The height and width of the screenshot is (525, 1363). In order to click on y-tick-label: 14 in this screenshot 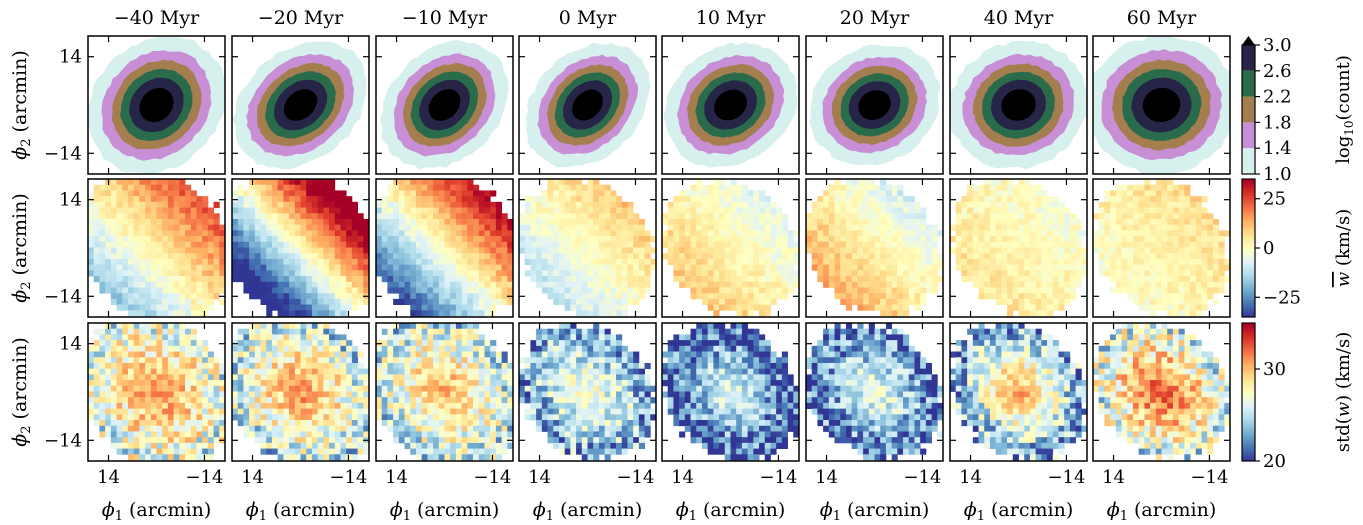, I will do `click(70, 200)`.